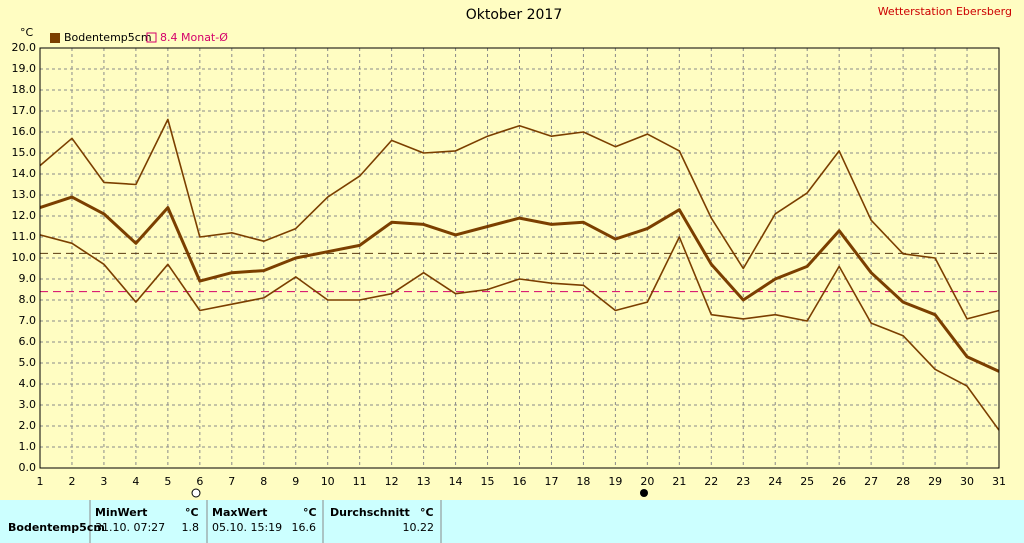 Image resolution: width=1024 pixels, height=543 pixels. What do you see at coordinates (24, 68) in the screenshot?
I see `y-tick-label: 19.0` at bounding box center [24, 68].